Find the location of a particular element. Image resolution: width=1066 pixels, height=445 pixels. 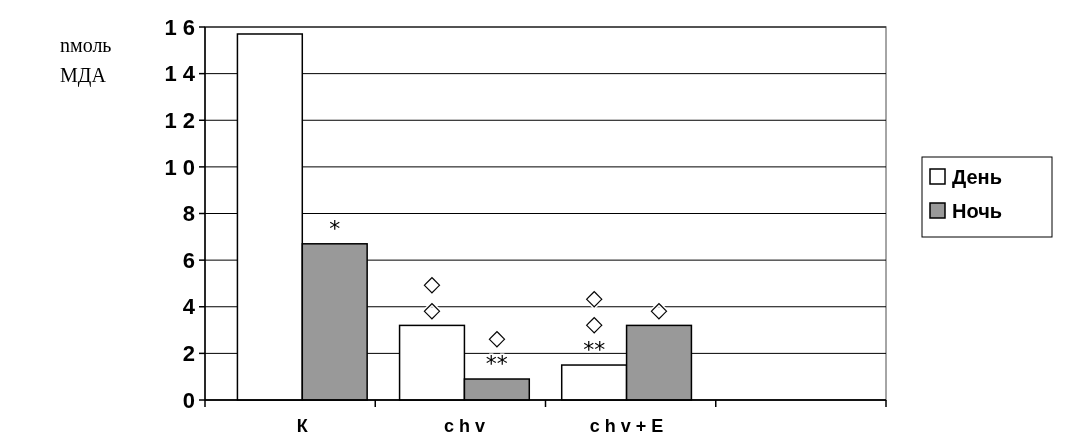

y-tick-label: 6 is located at coordinates (188, 260).